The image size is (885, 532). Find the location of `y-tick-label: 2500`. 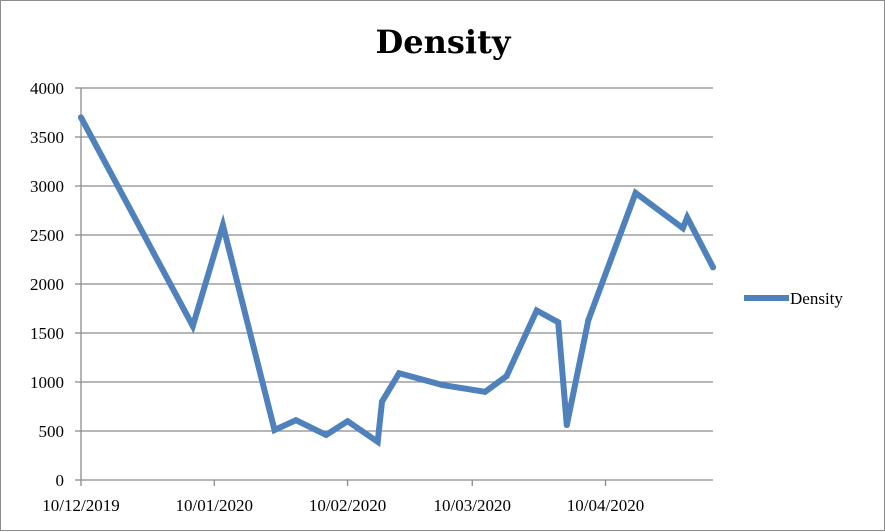

y-tick-label: 2500 is located at coordinates (47, 235).